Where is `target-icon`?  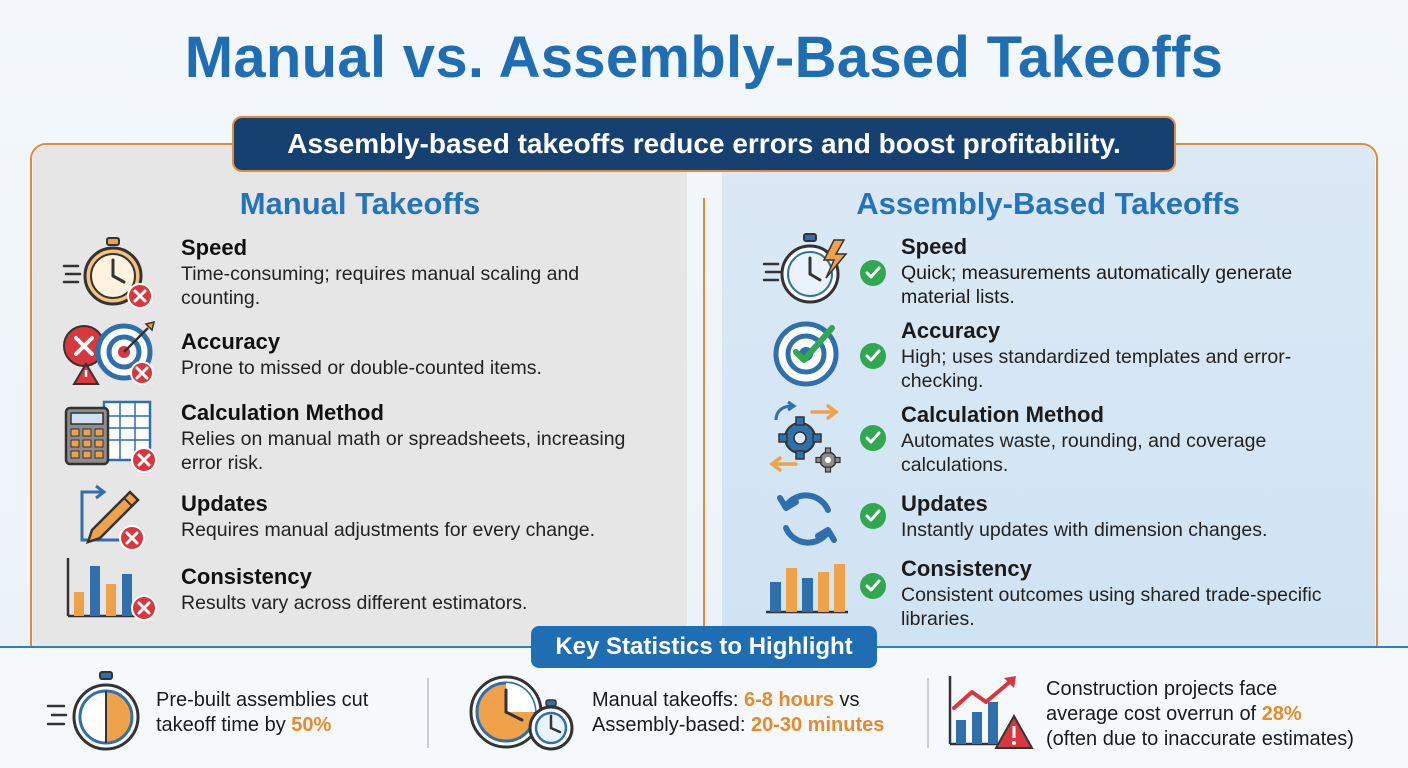
target-icon is located at coordinates (109, 352).